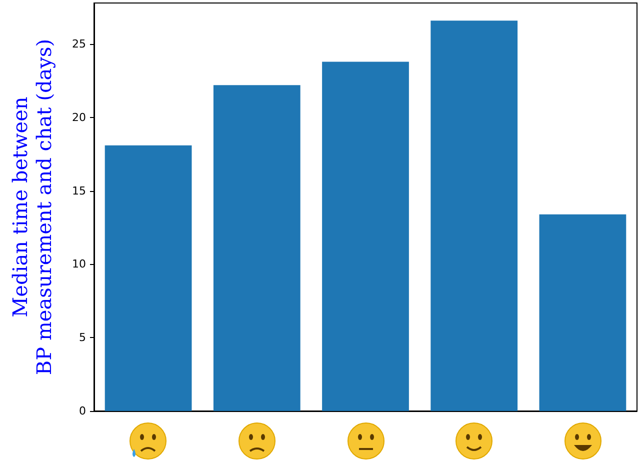 Image resolution: width=641 pixels, height=468 pixels. I want to click on y-tick-label: 20, so click(79, 117).